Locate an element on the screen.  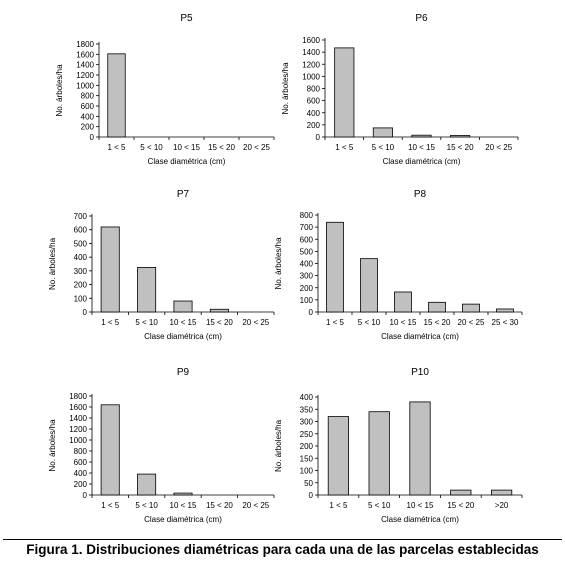
x-tick-label: 25 < 30 is located at coordinates (505, 322).